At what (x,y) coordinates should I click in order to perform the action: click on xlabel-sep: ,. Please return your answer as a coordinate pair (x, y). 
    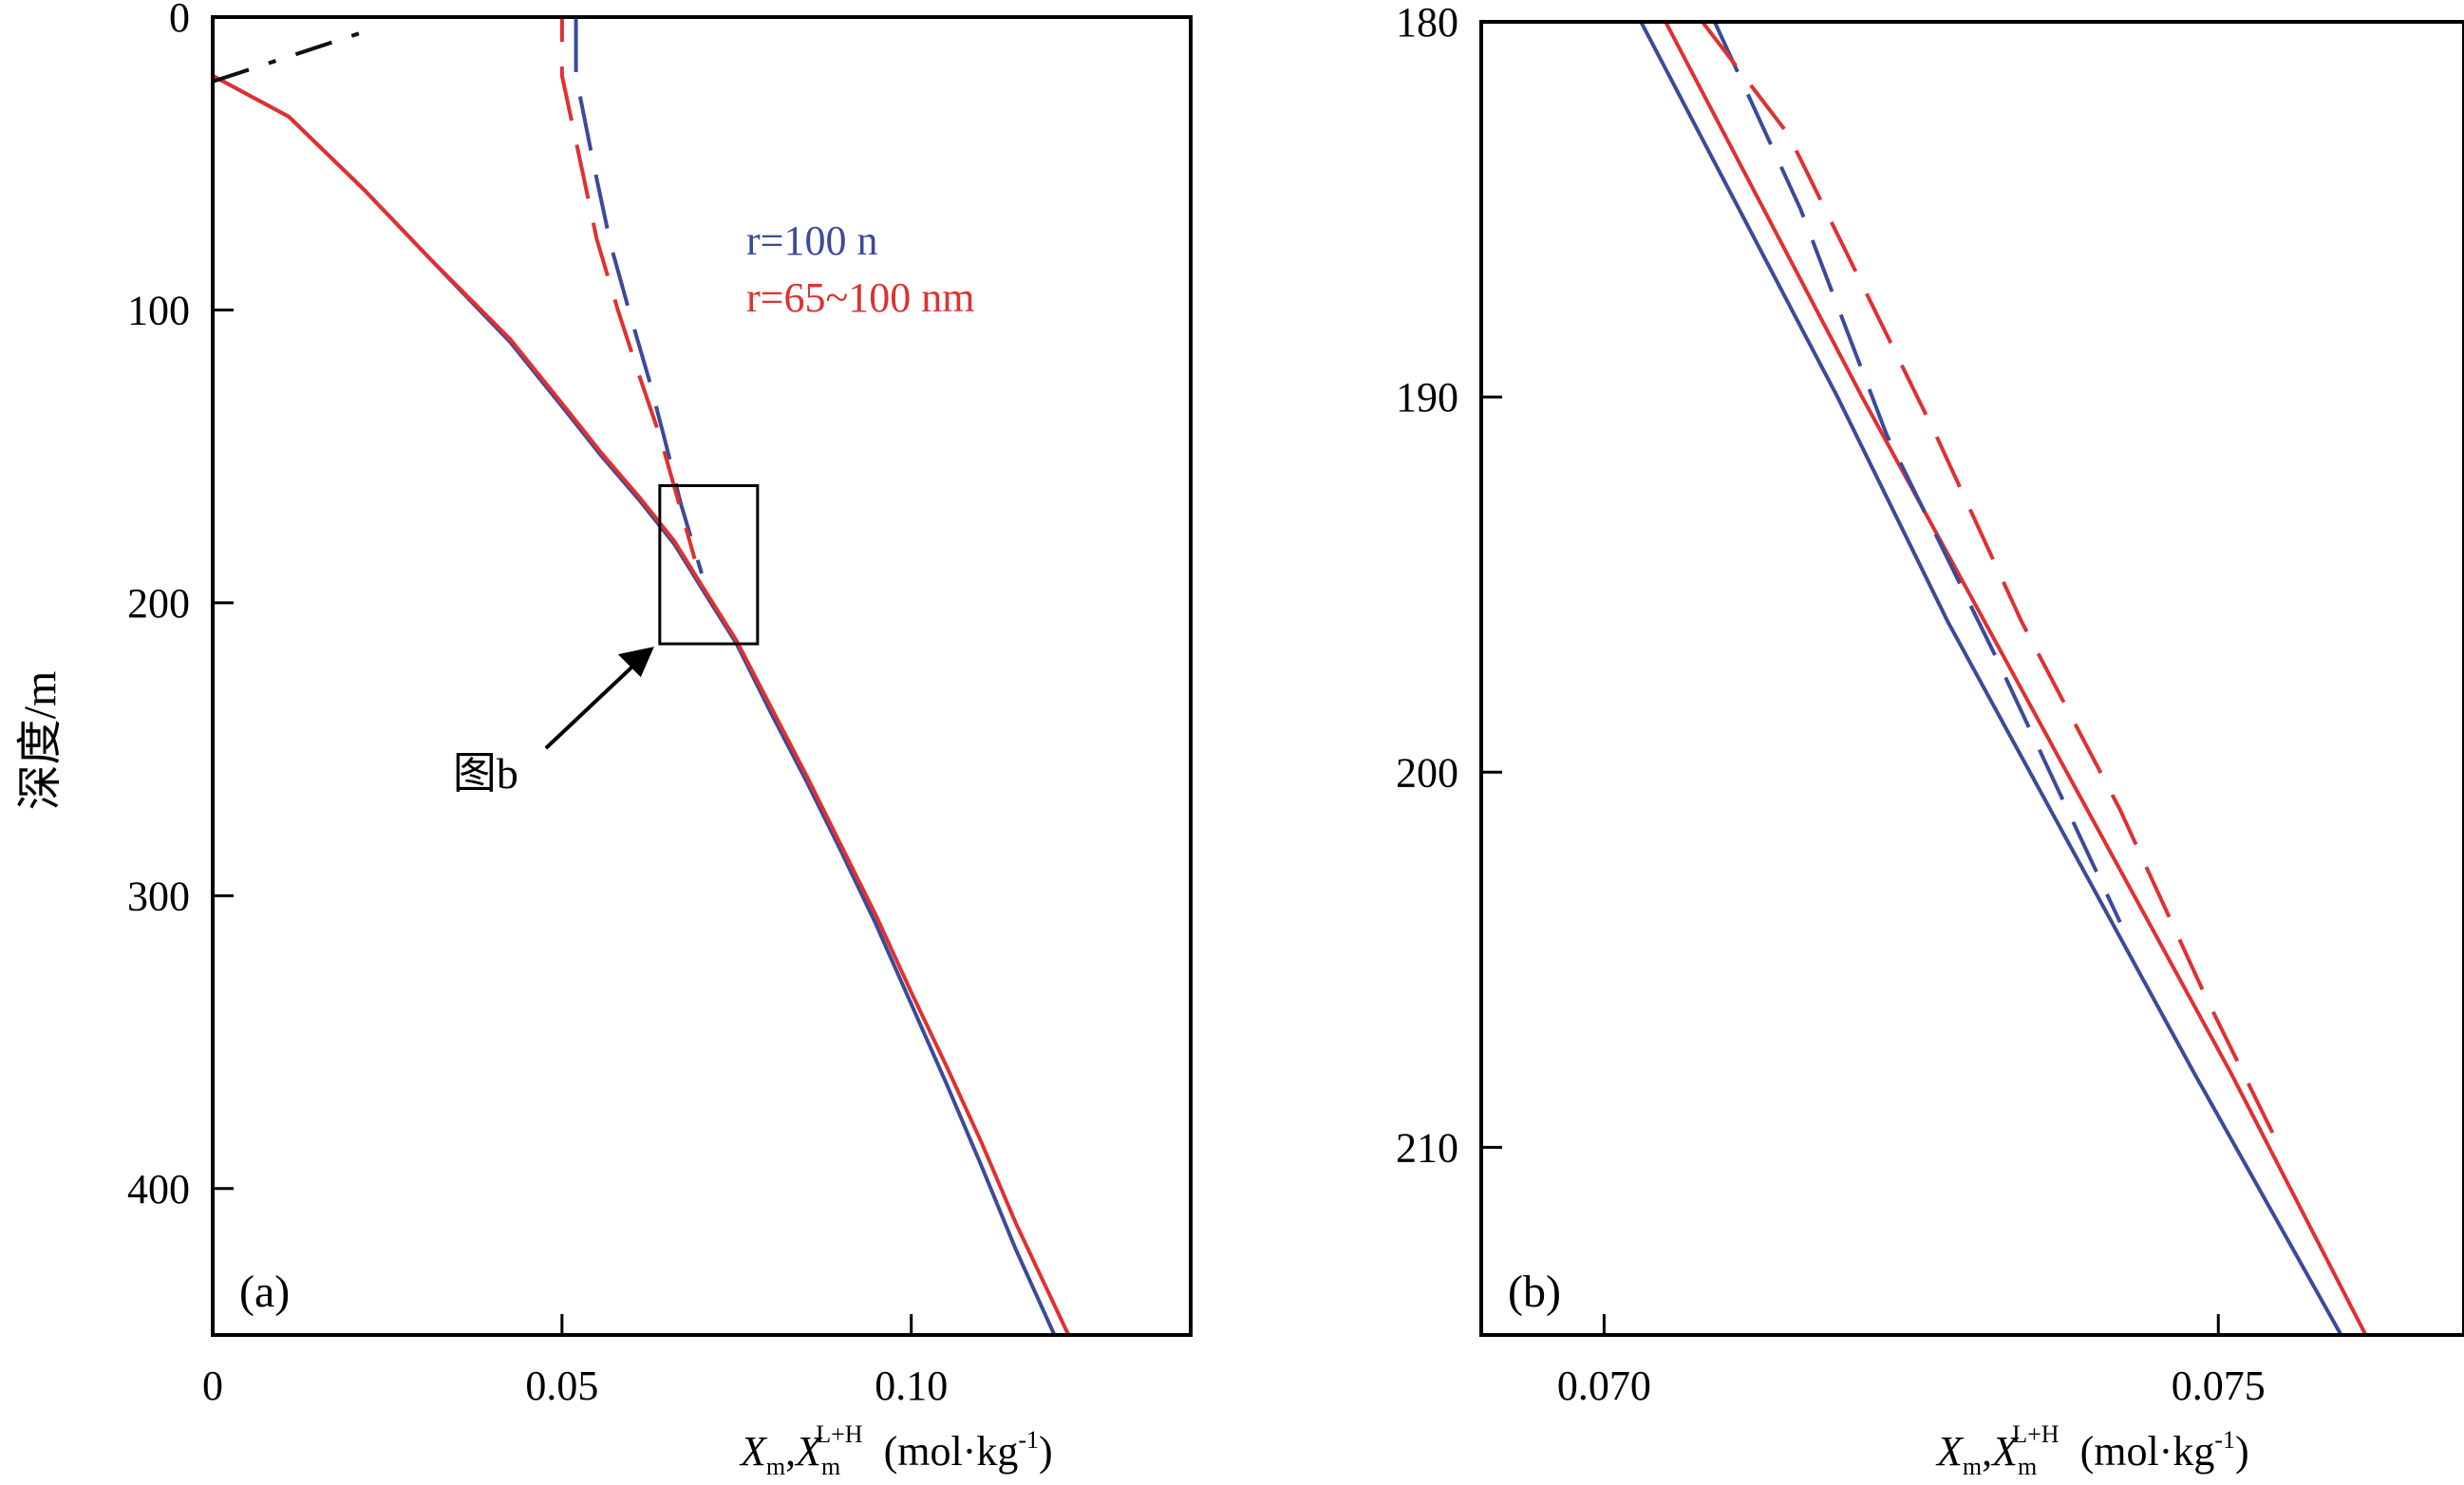
    Looking at the image, I should click on (791, 1451).